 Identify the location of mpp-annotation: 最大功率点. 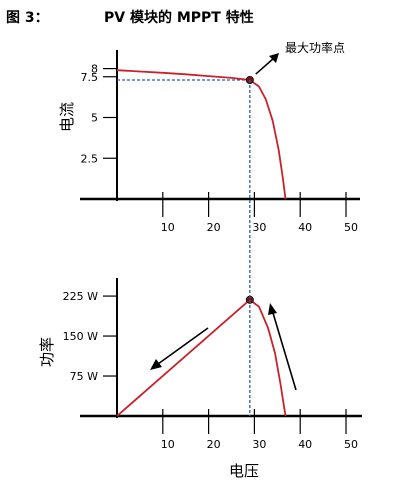
(315, 47).